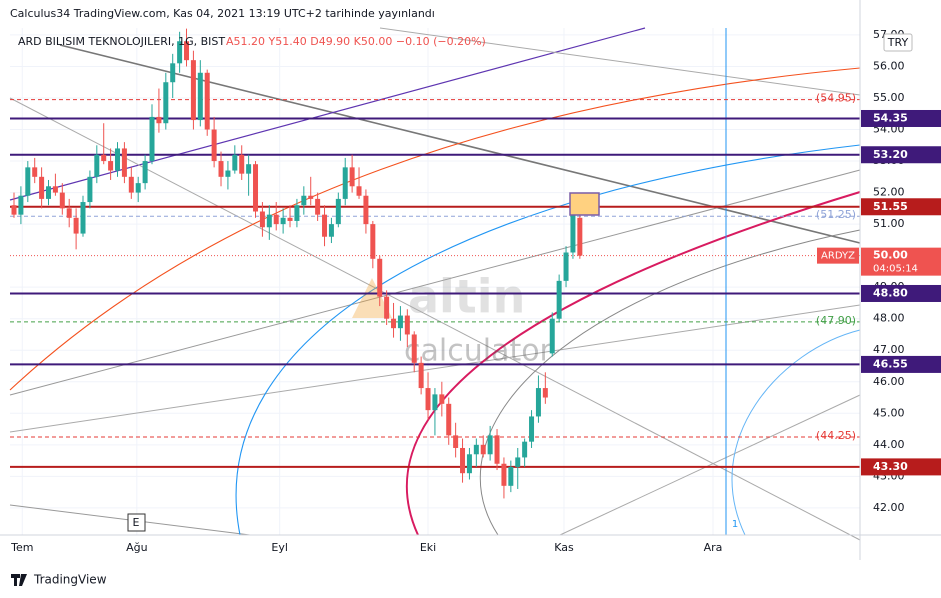 Image resolution: width=941 pixels, height=598 pixels. Describe the element at coordinates (836, 98) in the screenshot. I see `dashed-level-label: (54.95)` at that location.